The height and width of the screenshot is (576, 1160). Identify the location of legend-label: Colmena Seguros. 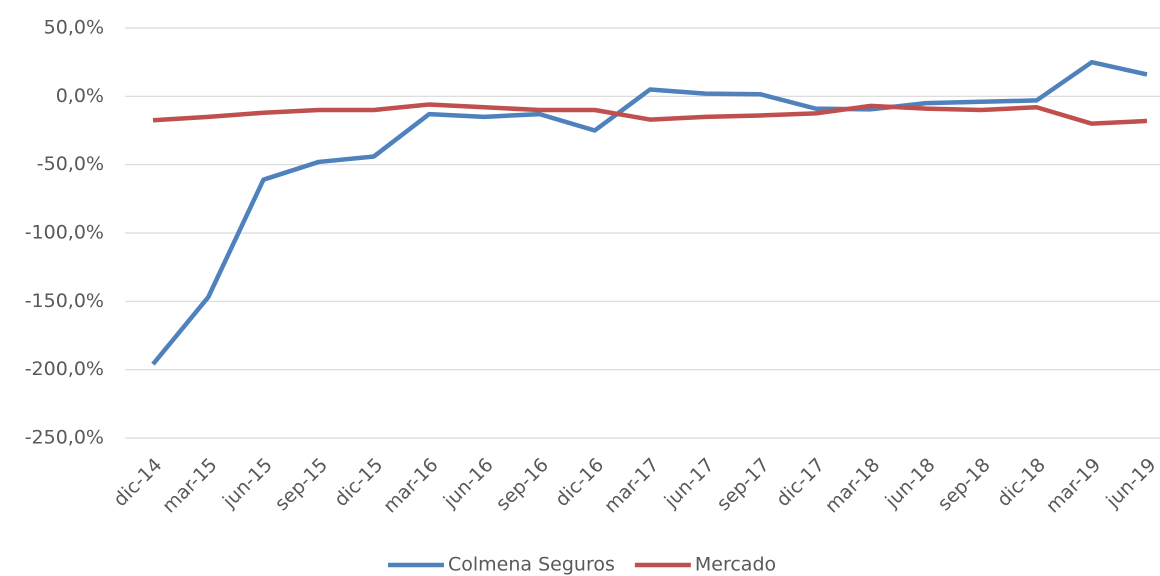
(531, 565).